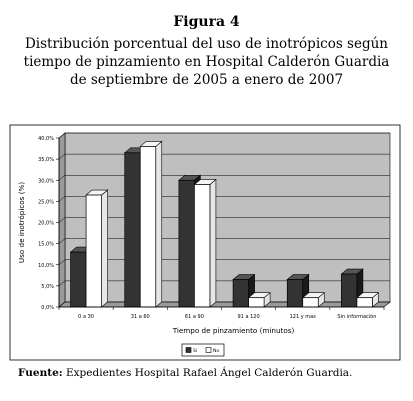 This screenshot has width=413, height=401. Describe the element at coordinates (46, 181) in the screenshot. I see `y-tick-label: 30,0%` at that location.